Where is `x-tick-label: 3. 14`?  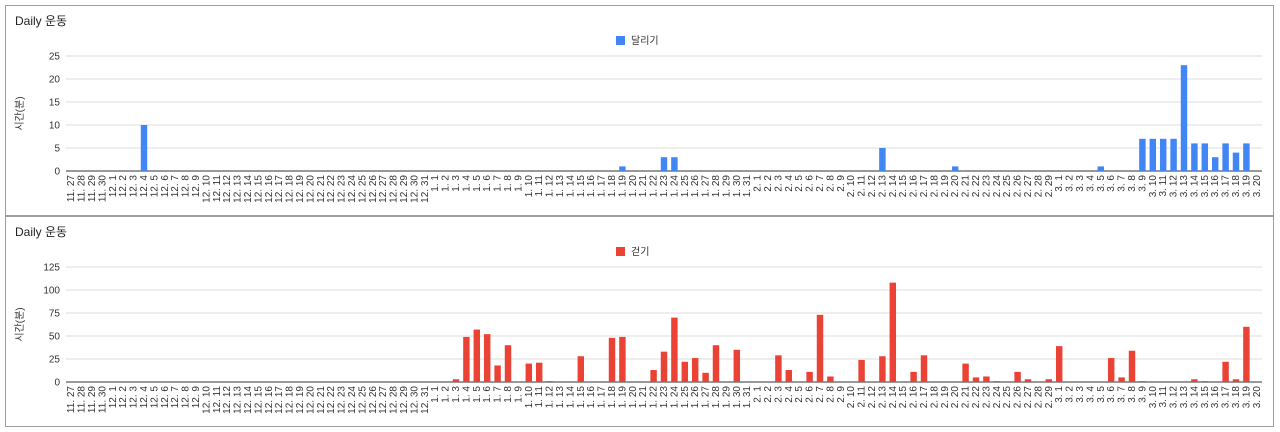 x-tick-label: 3. 14 is located at coordinates (1194, 397).